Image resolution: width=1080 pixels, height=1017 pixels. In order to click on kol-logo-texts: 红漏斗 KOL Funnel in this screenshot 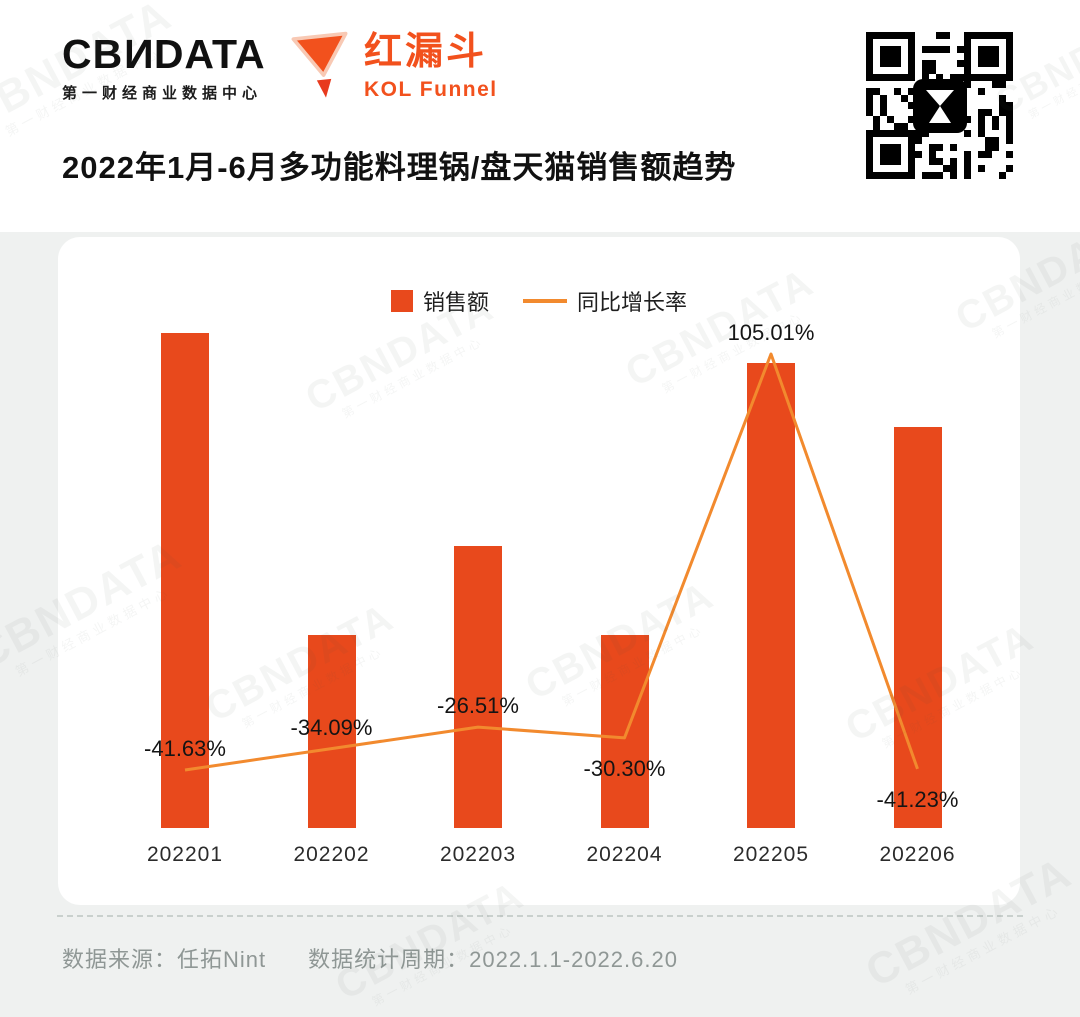, I will do `click(431, 66)`.